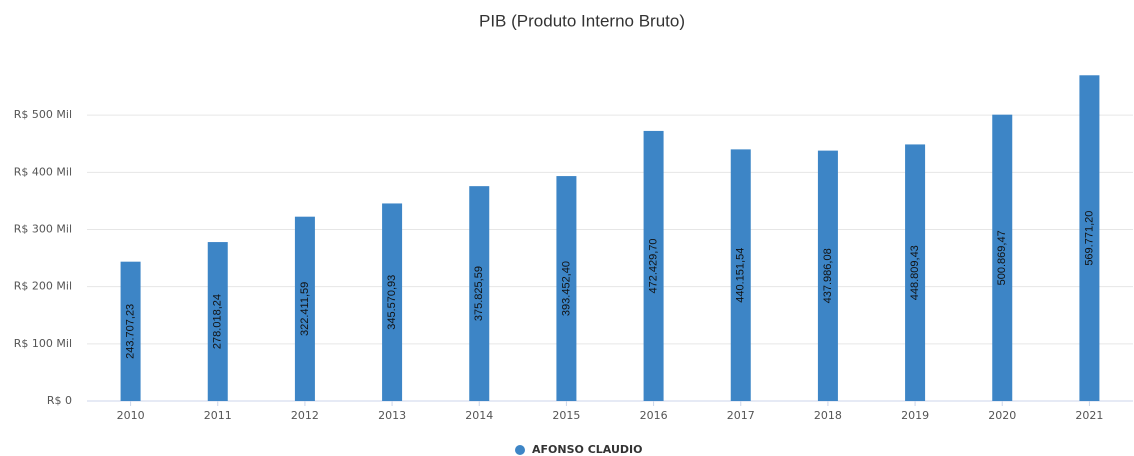  What do you see at coordinates (131, 415) in the screenshot?
I see `x-tick-label: 2010` at bounding box center [131, 415].